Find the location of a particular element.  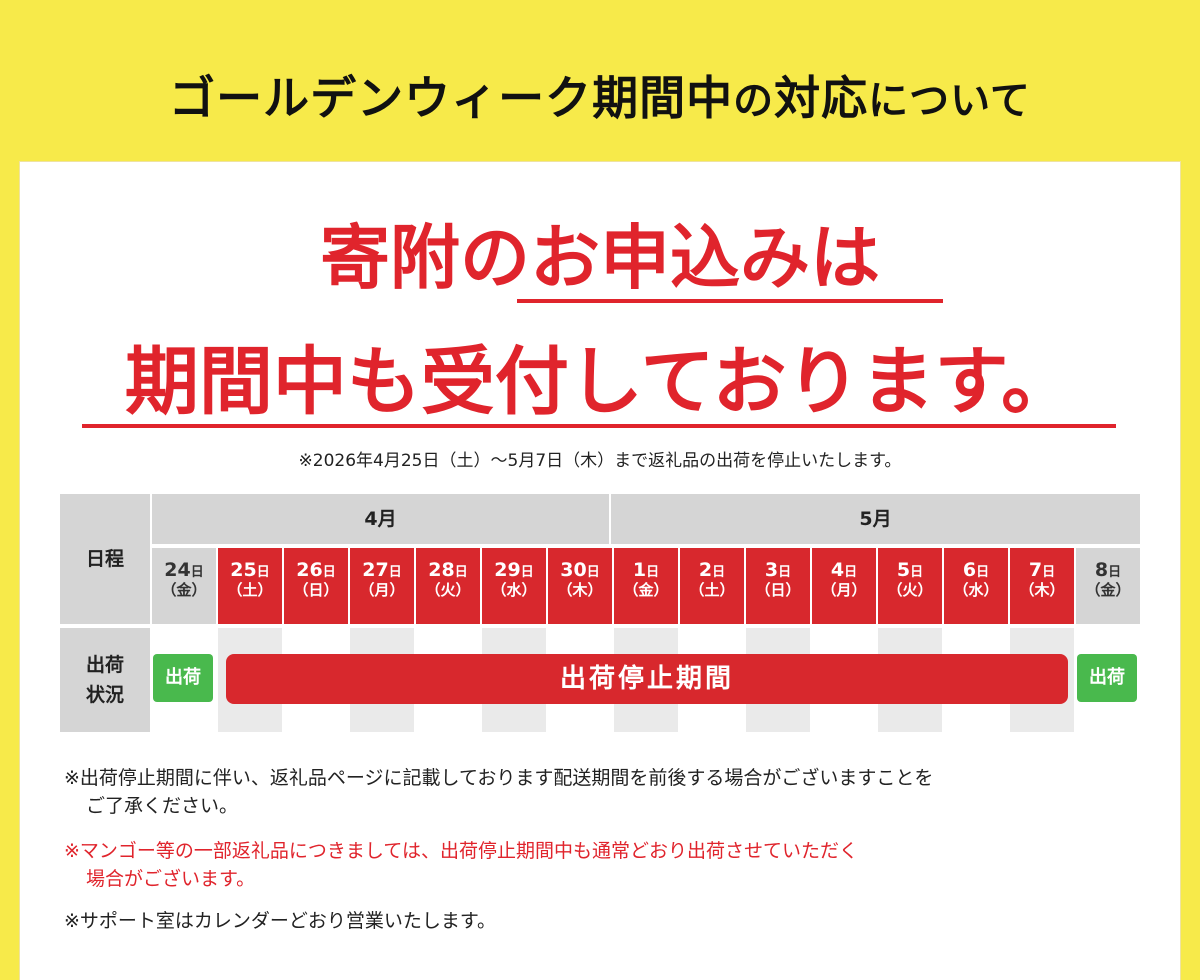

headline-line1: 寄附のお申込みは is located at coordinates (600, 258).